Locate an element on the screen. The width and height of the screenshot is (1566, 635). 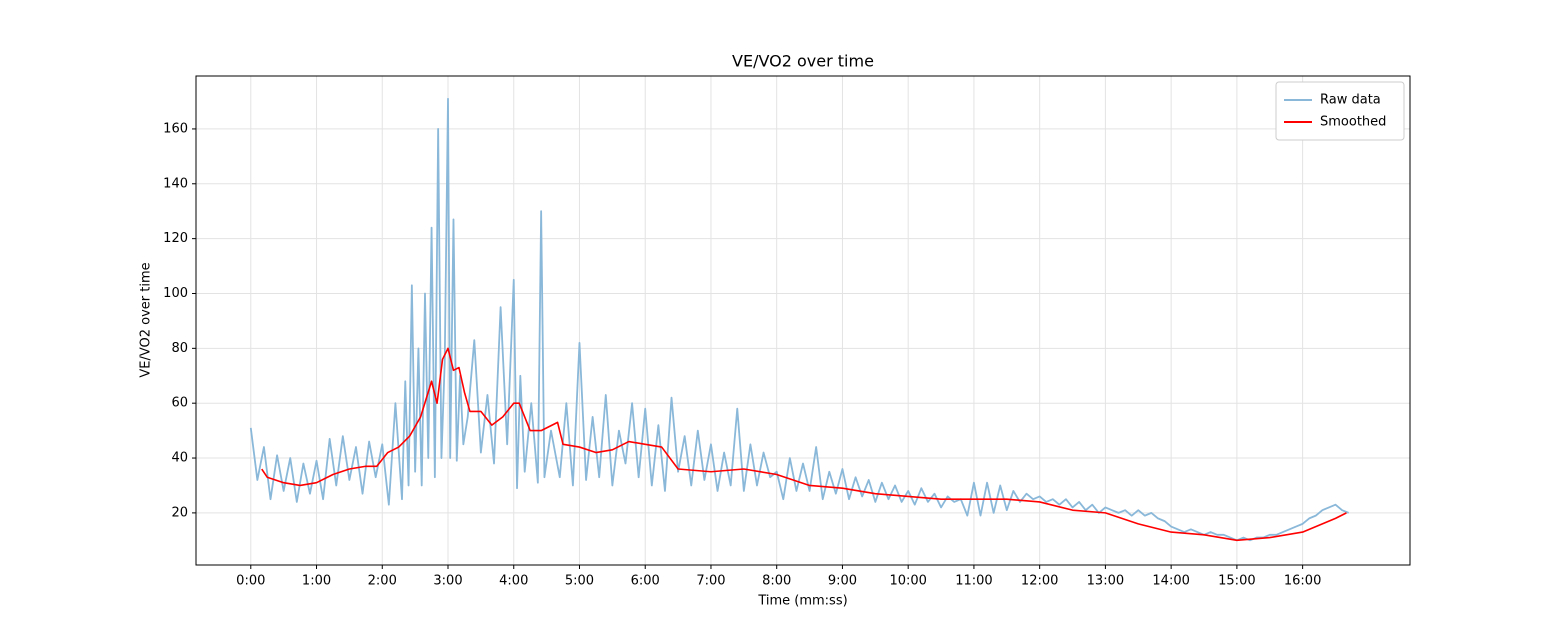
x-tick-label: 9:00 is located at coordinates (842, 581).